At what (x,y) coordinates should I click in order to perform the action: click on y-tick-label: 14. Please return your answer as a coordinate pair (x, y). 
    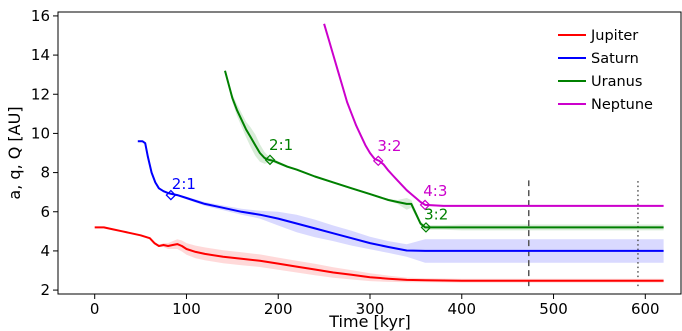
    Looking at the image, I should click on (40, 55).